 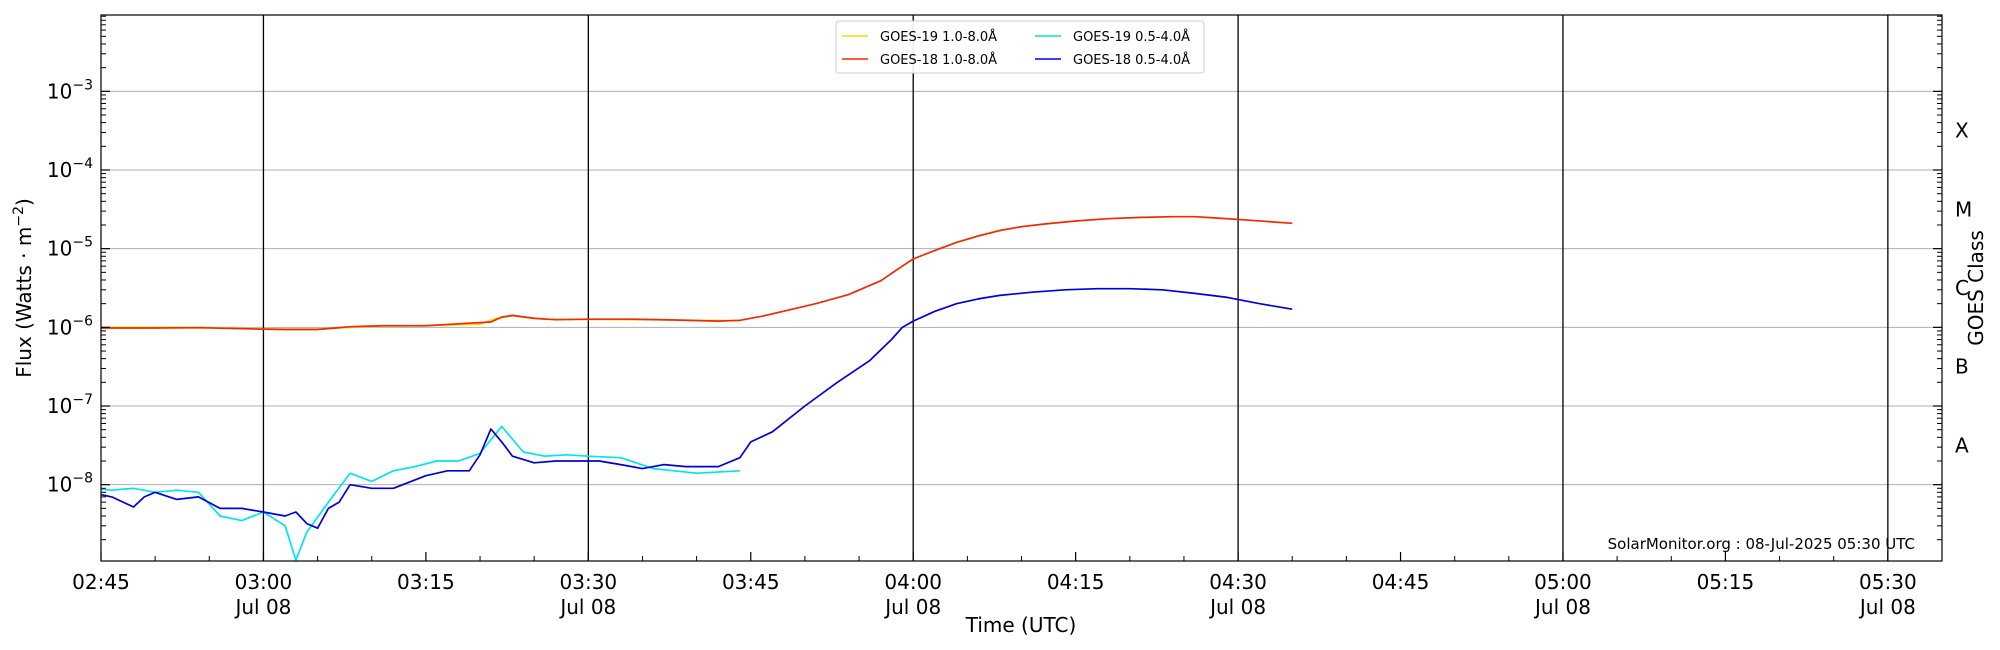 What do you see at coordinates (751, 582) in the screenshot?
I see `x-tick-label-time: 03:45` at bounding box center [751, 582].